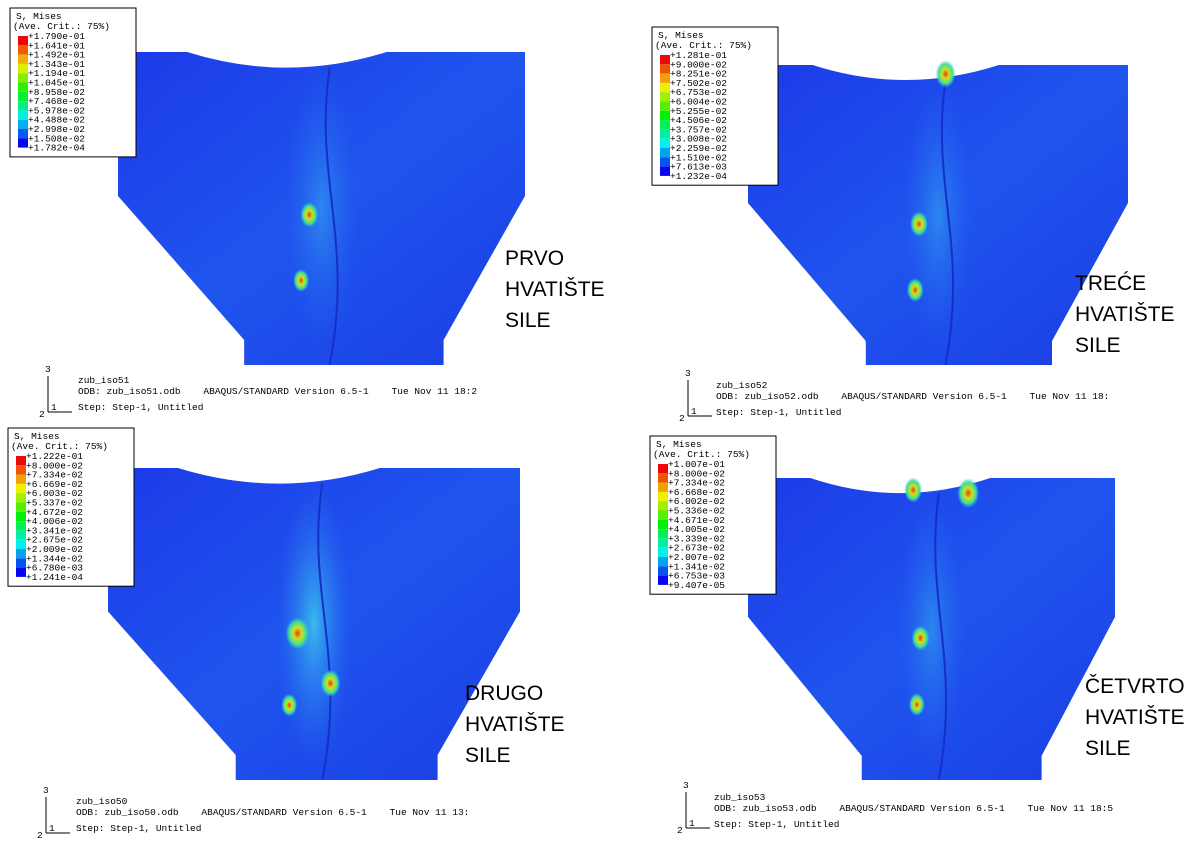  What do you see at coordinates (54, 540) in the screenshot?
I see `legend-value: +2.675e-02` at bounding box center [54, 540].